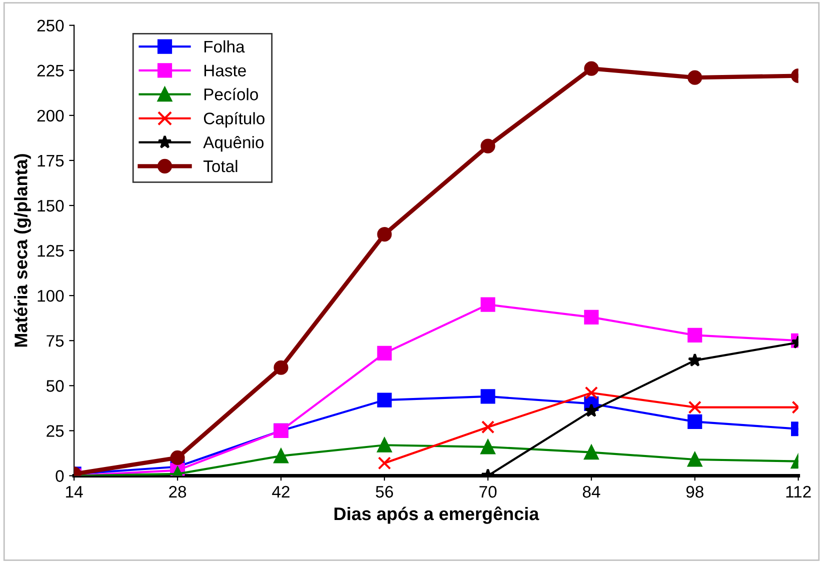  I want to click on y-tick-label: 75, so click(55, 341).